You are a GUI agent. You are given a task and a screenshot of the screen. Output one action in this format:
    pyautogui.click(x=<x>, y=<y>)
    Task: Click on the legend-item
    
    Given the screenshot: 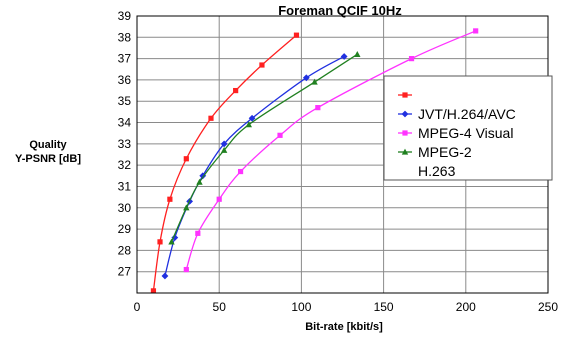 What is the action you would take?
    pyautogui.click(x=405, y=95)
    